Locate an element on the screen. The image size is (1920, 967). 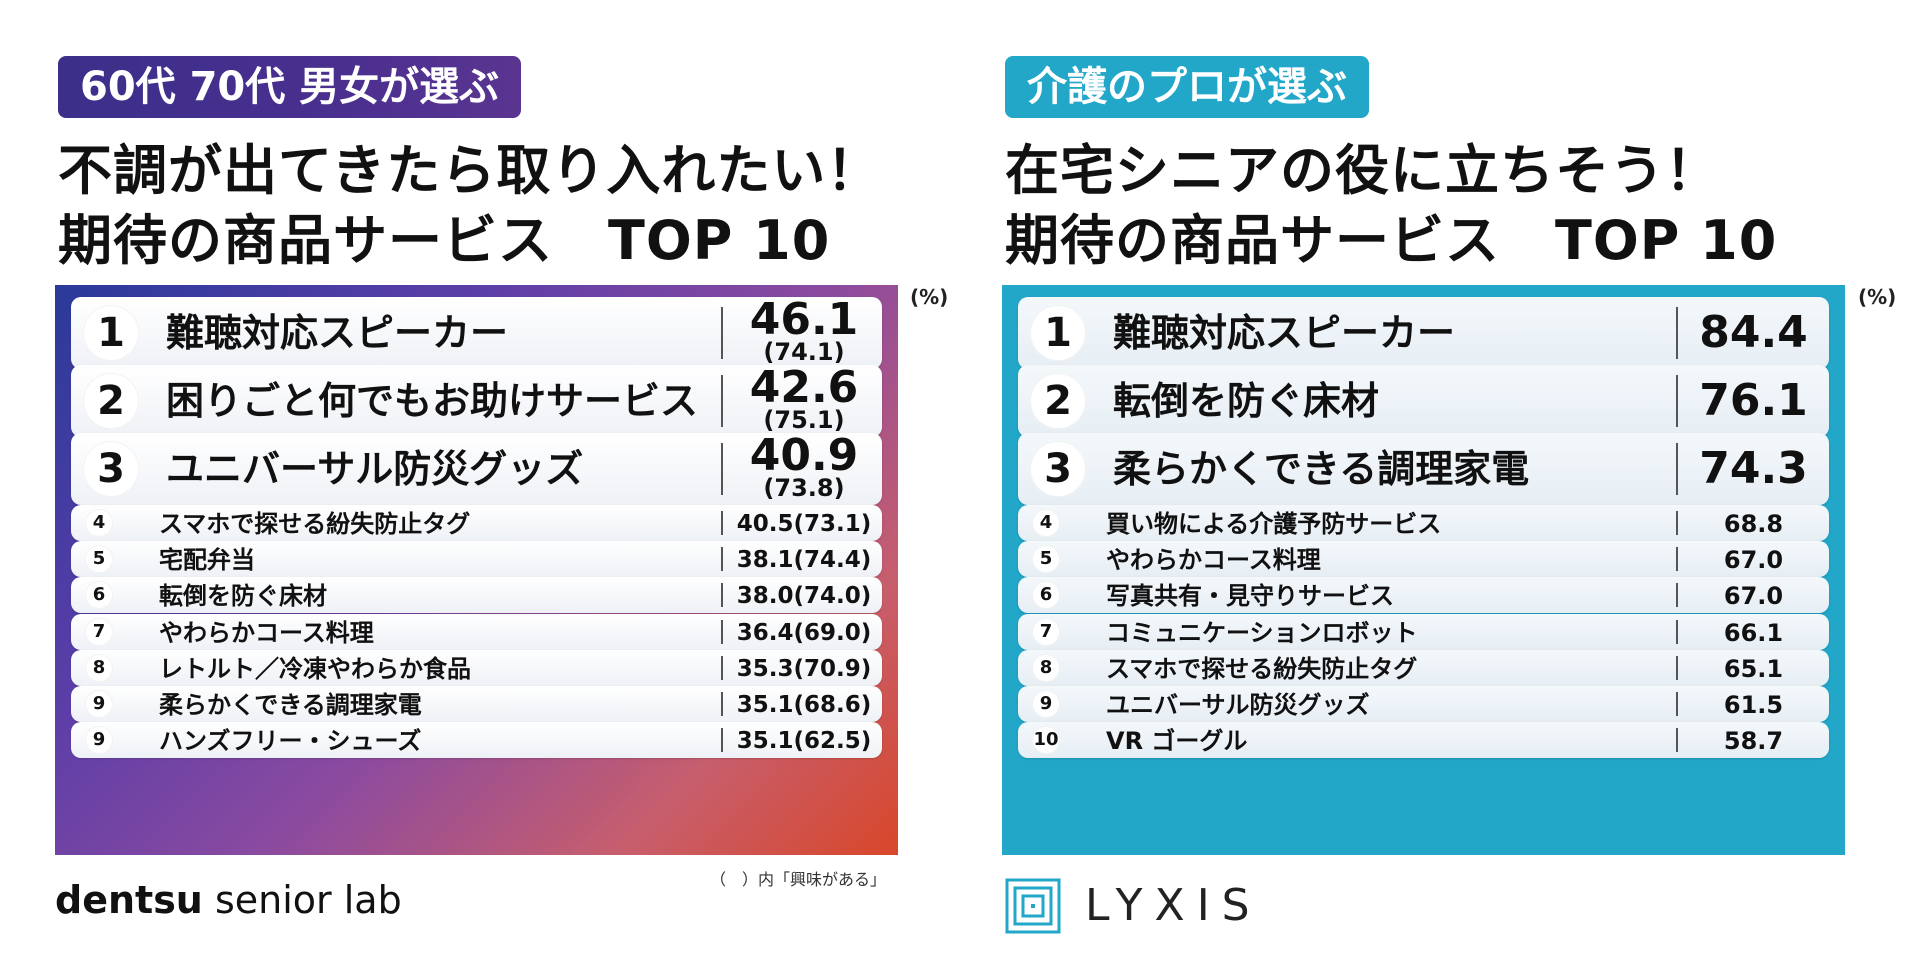
item-value-number: 35.3 is located at coordinates (765, 668).